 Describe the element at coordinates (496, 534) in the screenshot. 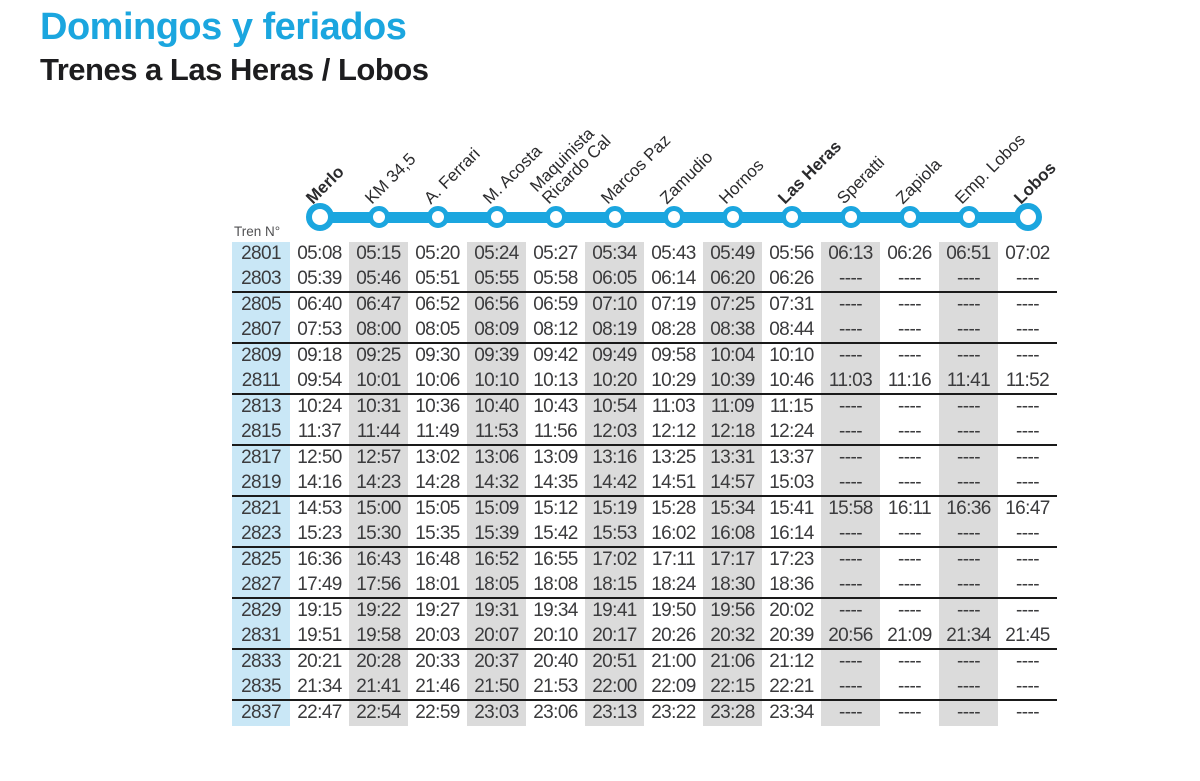

I see `time-cell: 15:39` at that location.